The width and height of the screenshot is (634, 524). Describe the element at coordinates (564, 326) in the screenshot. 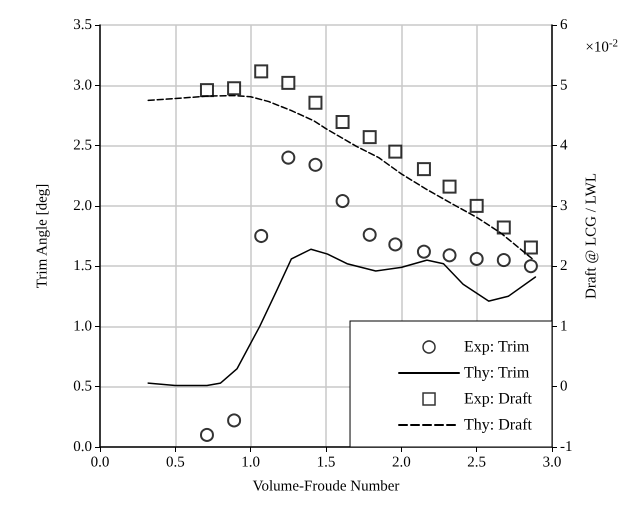

I see `y2-tick-label: 1` at that location.